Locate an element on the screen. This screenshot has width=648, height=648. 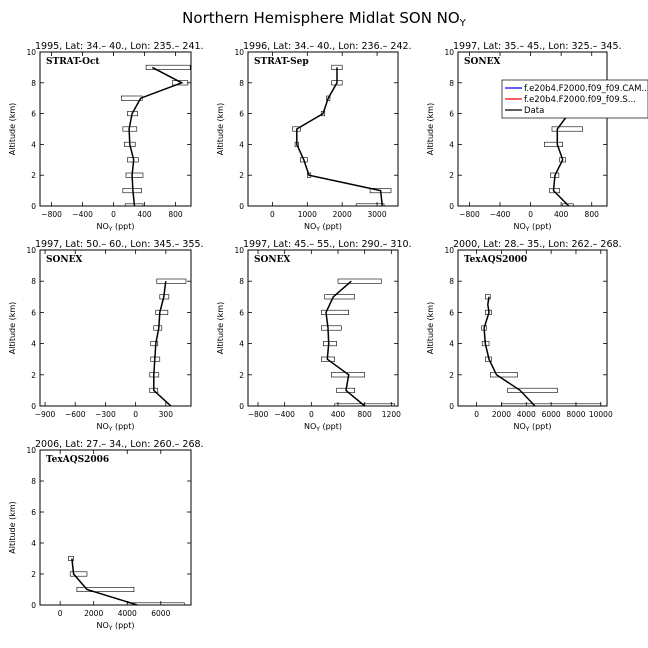
x-tick-label: 6000 is located at coordinates (160, 613).